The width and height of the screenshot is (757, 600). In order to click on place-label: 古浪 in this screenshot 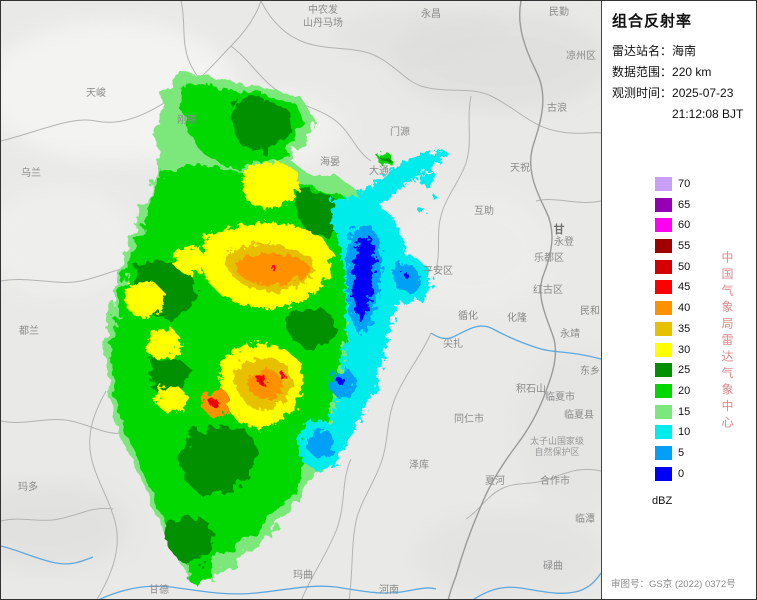, I will do `click(557, 107)`.